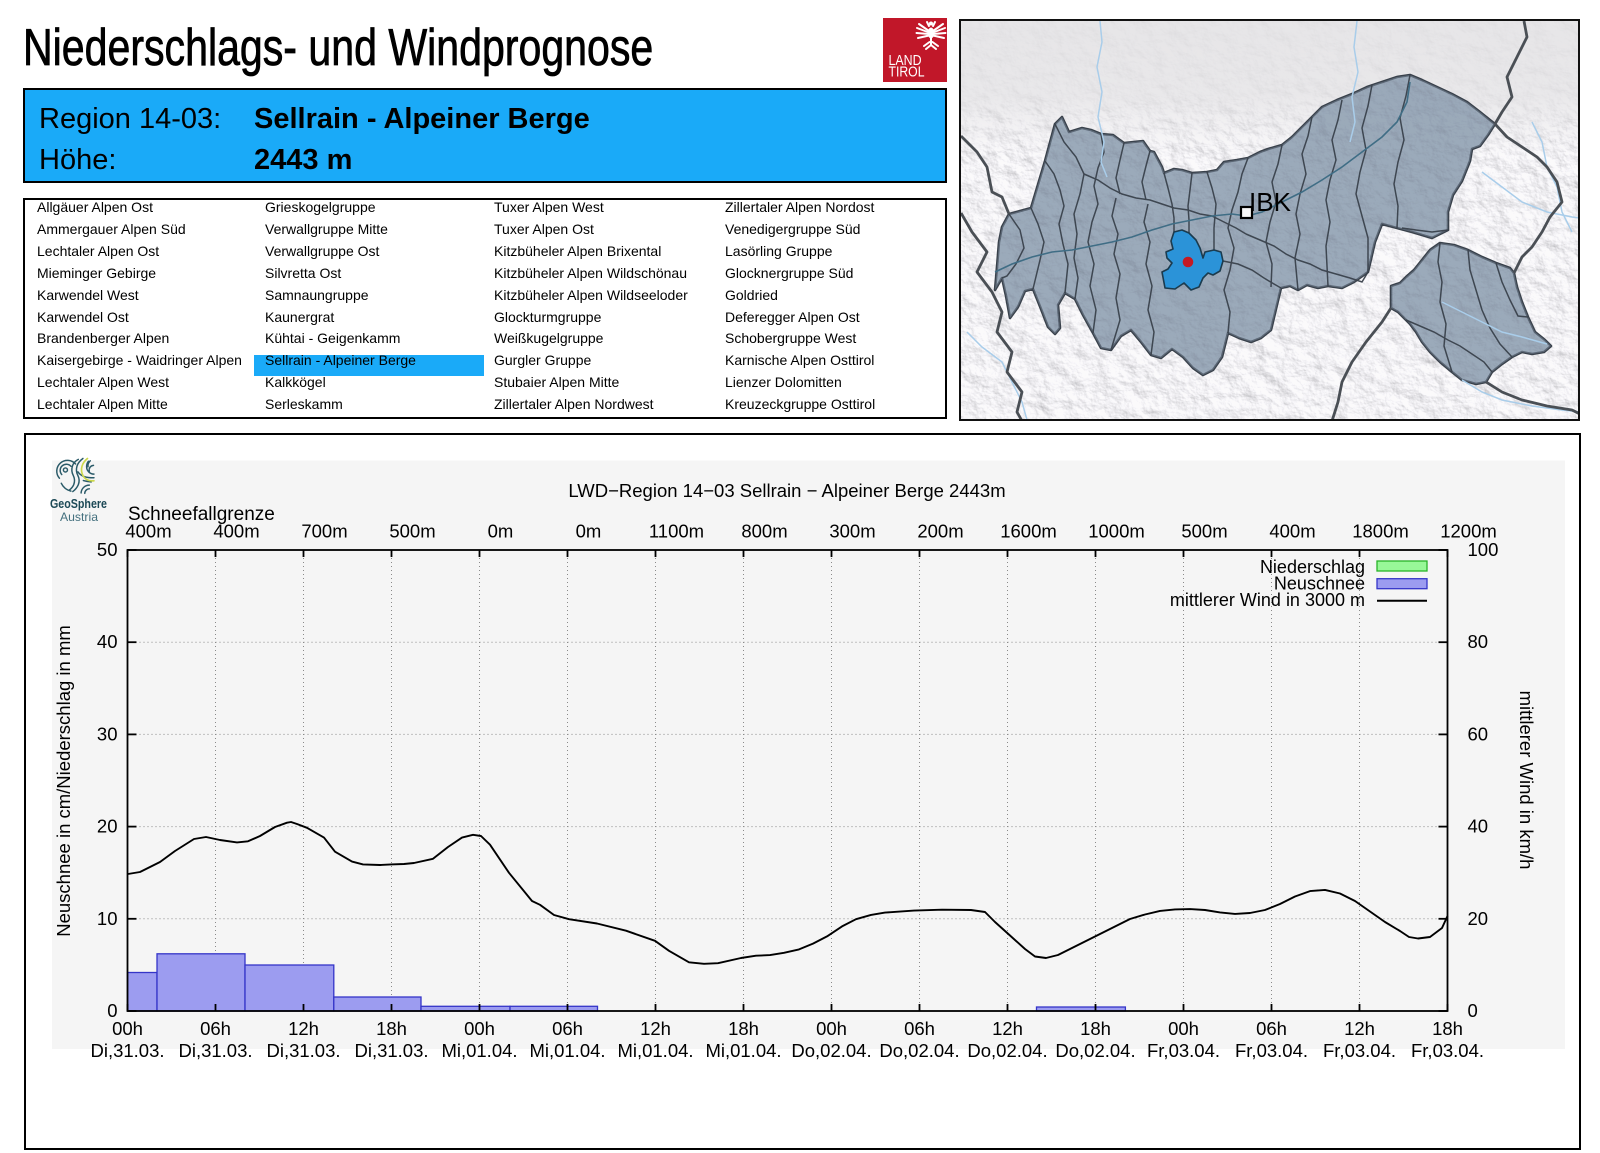 The height and width of the screenshot is (1153, 1600). Describe the element at coordinates (676, 531) in the screenshot. I see `svg-text: 1100m` at that location.